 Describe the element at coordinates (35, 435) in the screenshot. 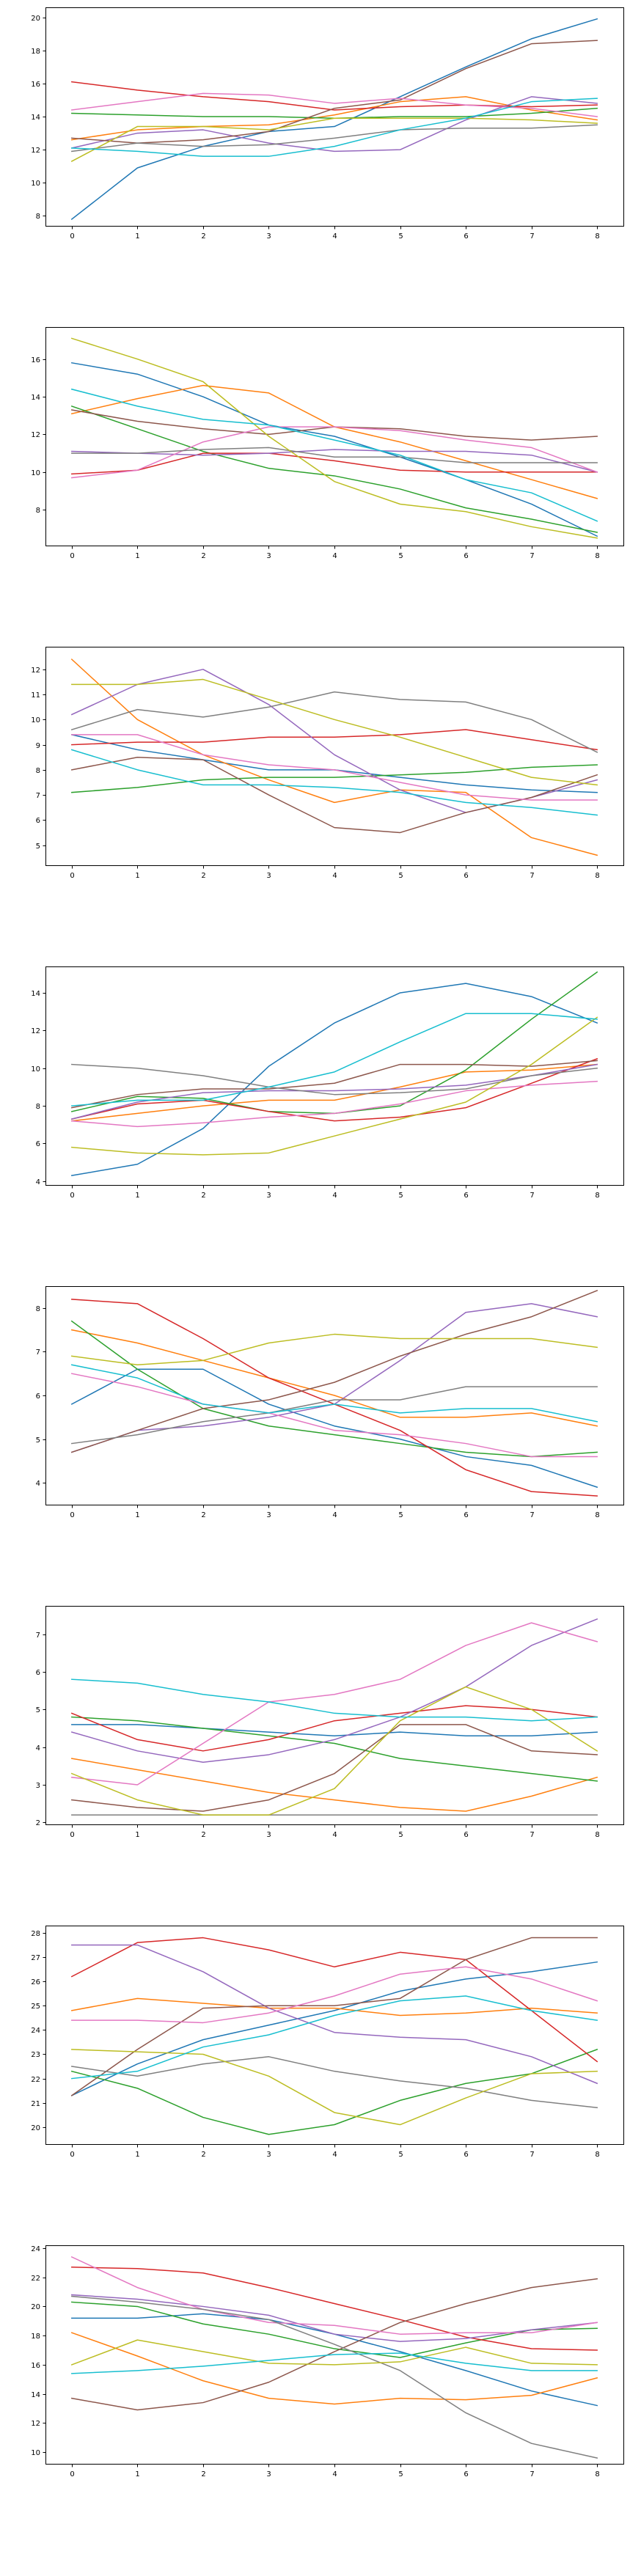

I see `chart-2-y-tick-label: 12` at that location.